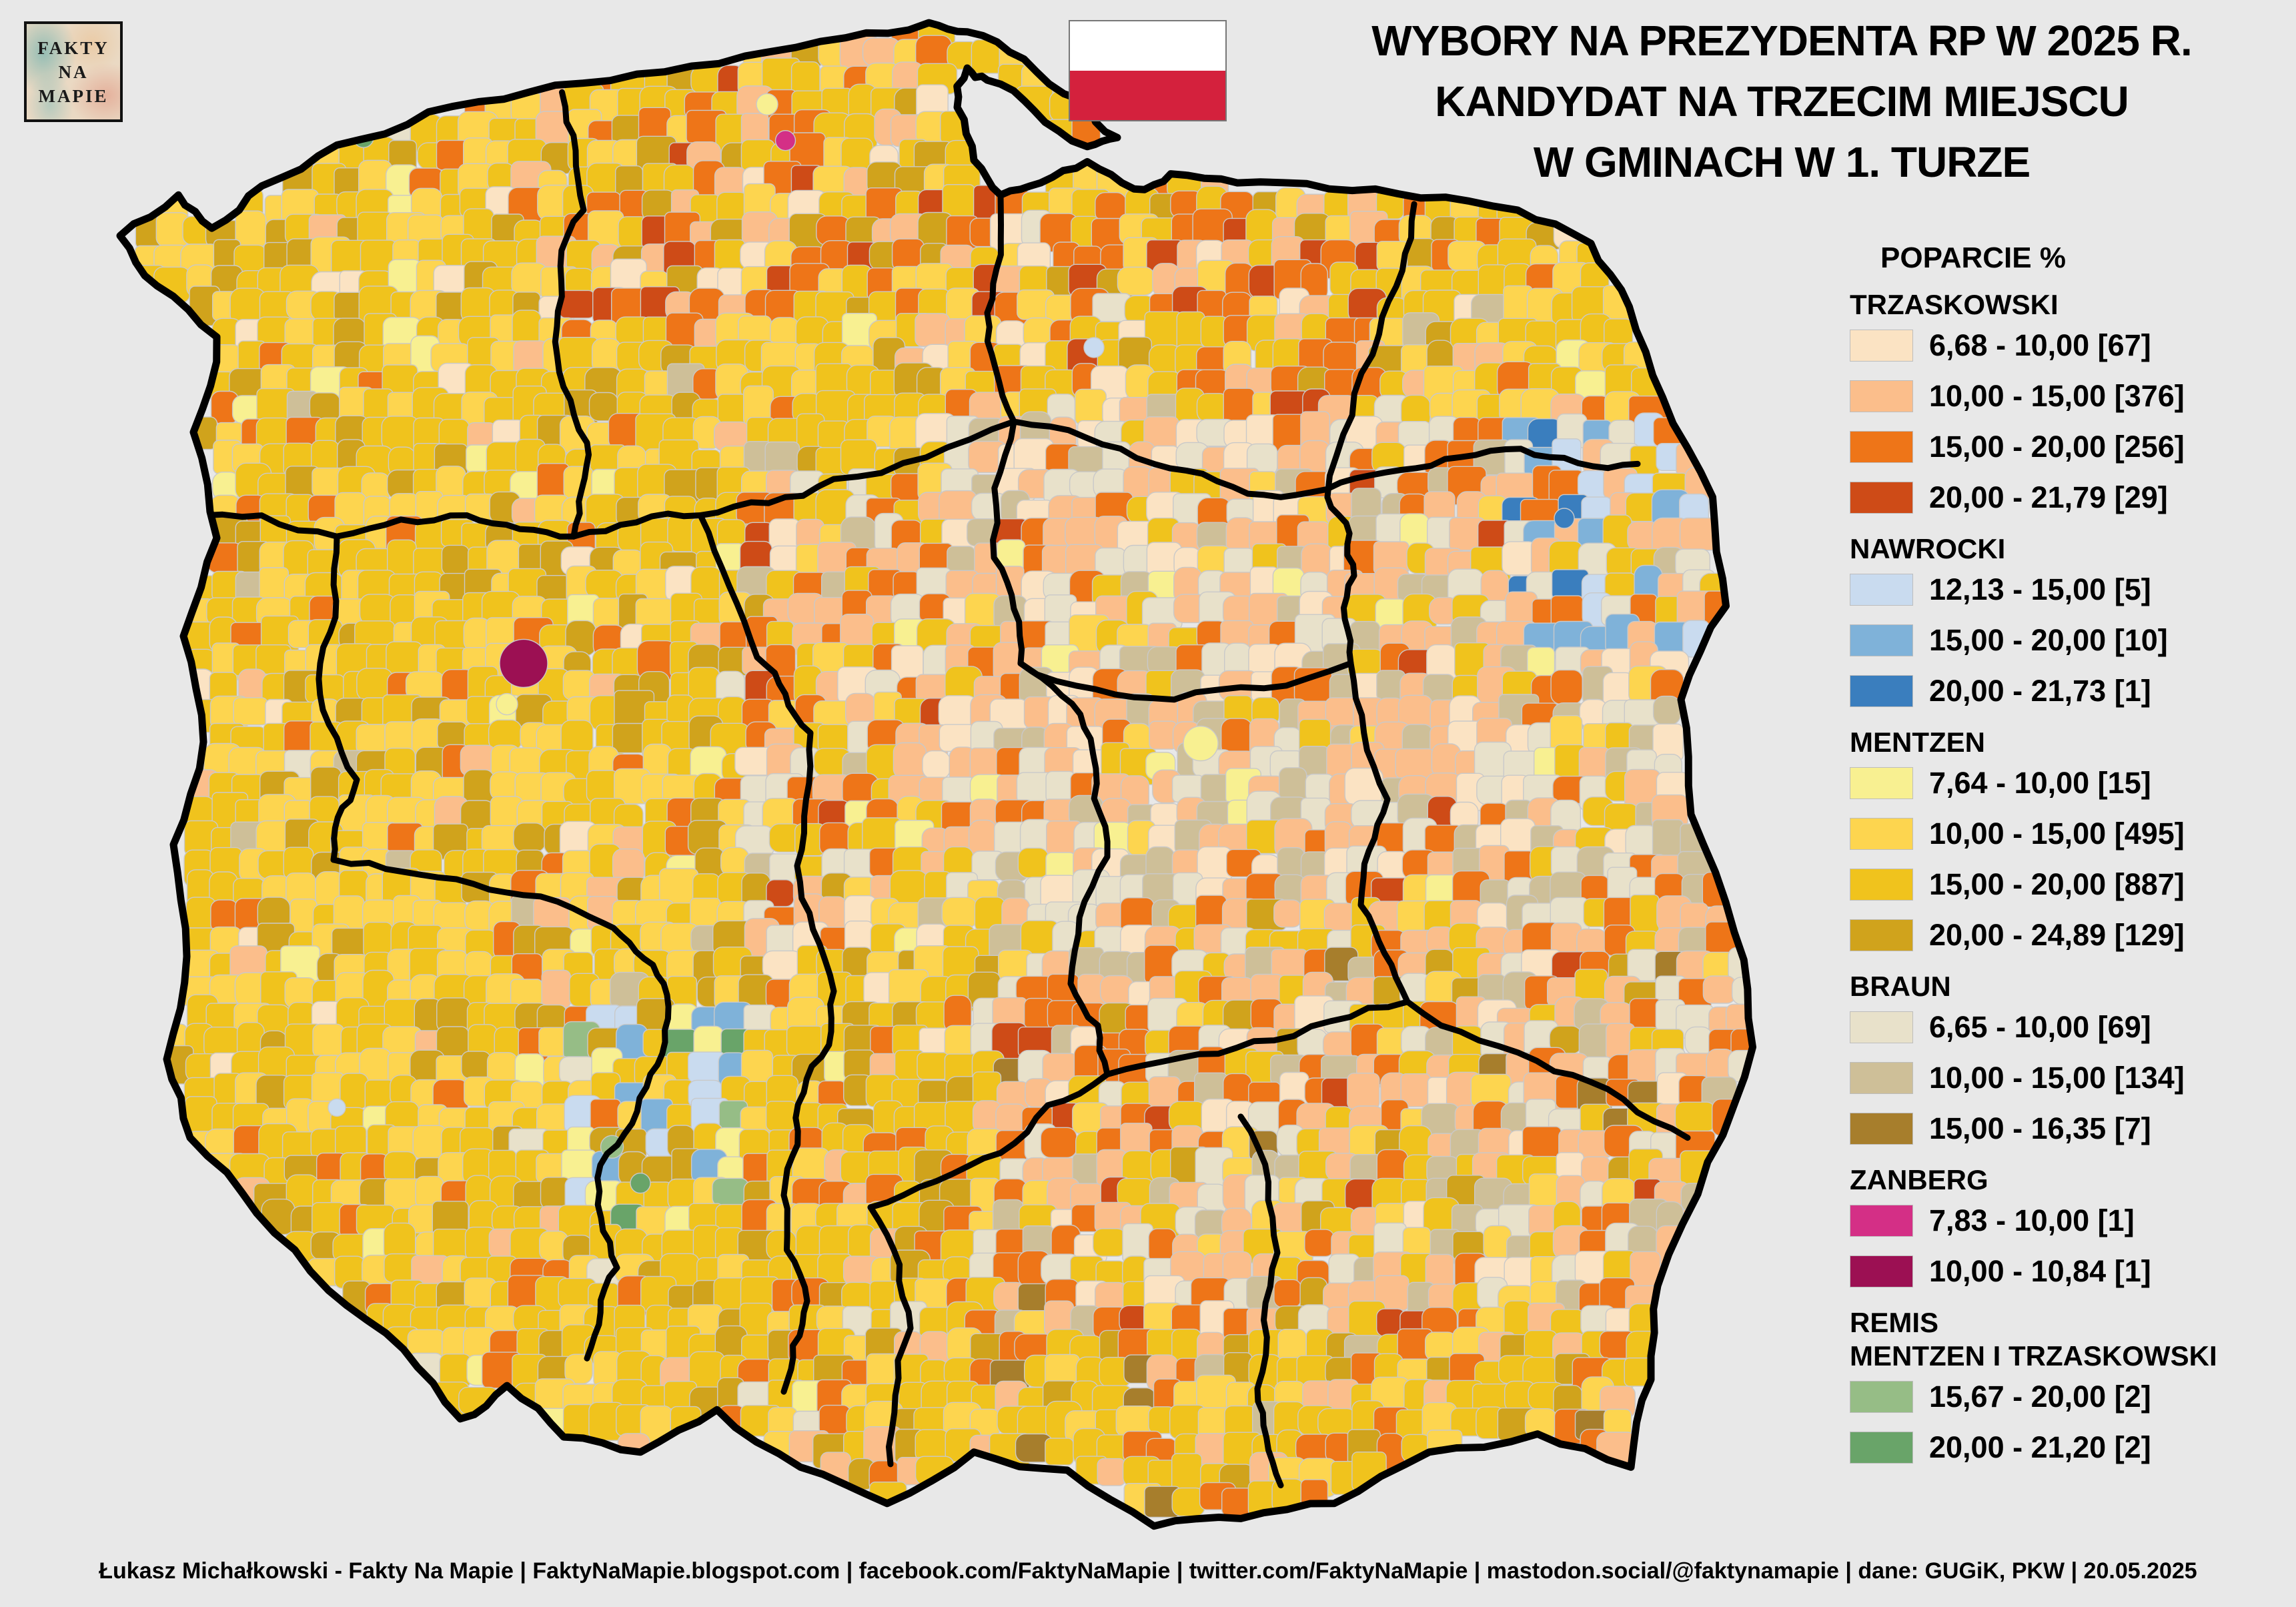 Image resolution: width=2296 pixels, height=1607 pixels. Describe the element at coordinates (2033, 1356) in the screenshot. I see `legend-section-subheader: MENTZEN I TRZASKOWSKI` at that location.